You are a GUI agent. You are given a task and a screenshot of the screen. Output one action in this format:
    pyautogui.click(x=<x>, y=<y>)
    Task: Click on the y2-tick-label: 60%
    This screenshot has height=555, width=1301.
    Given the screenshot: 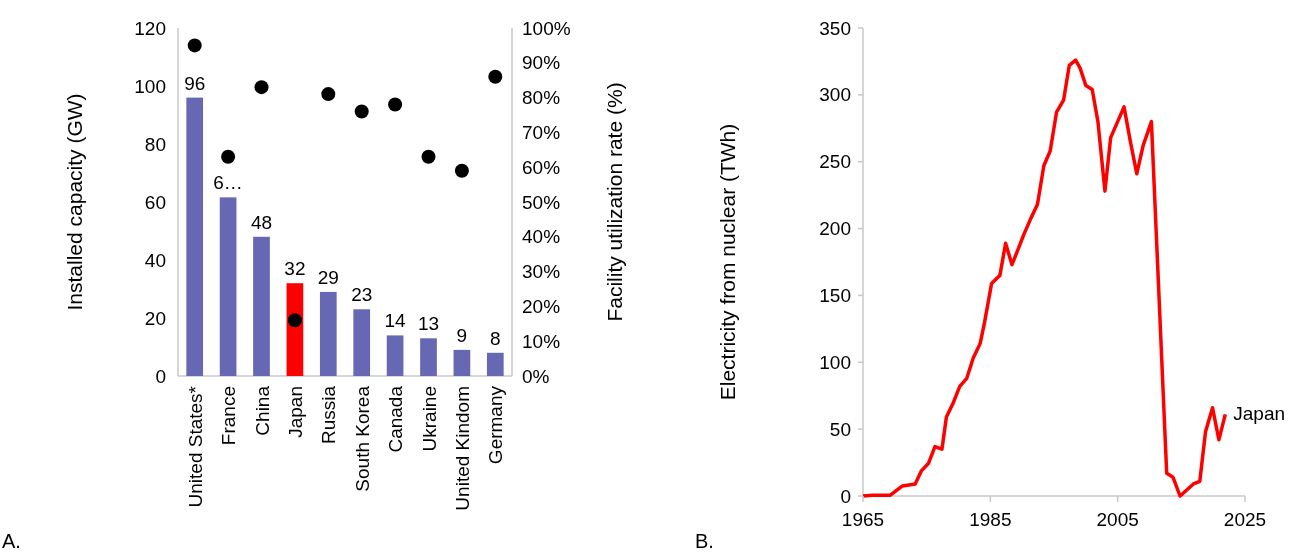 What is the action you would take?
    pyautogui.click(x=541, y=167)
    